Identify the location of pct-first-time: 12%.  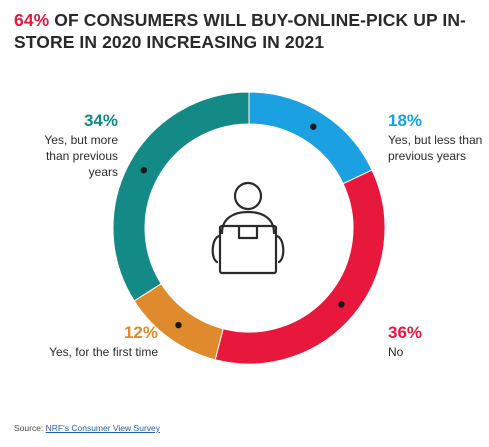
(140, 332).